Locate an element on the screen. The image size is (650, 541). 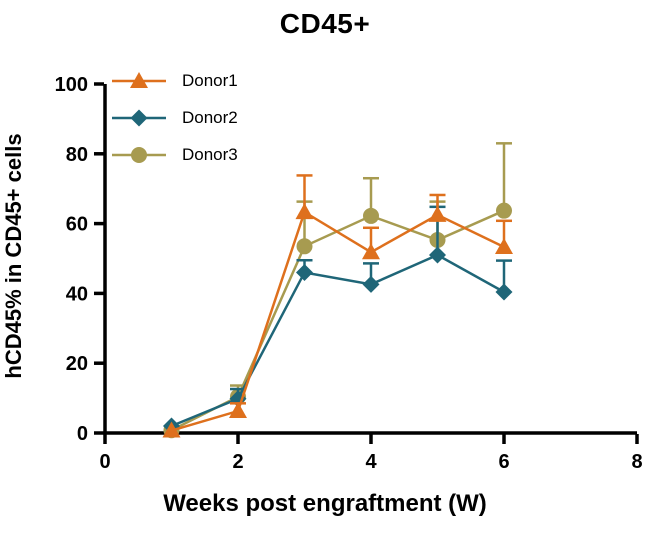
donor2-diamond-marker-icon is located at coordinates (139, 118).